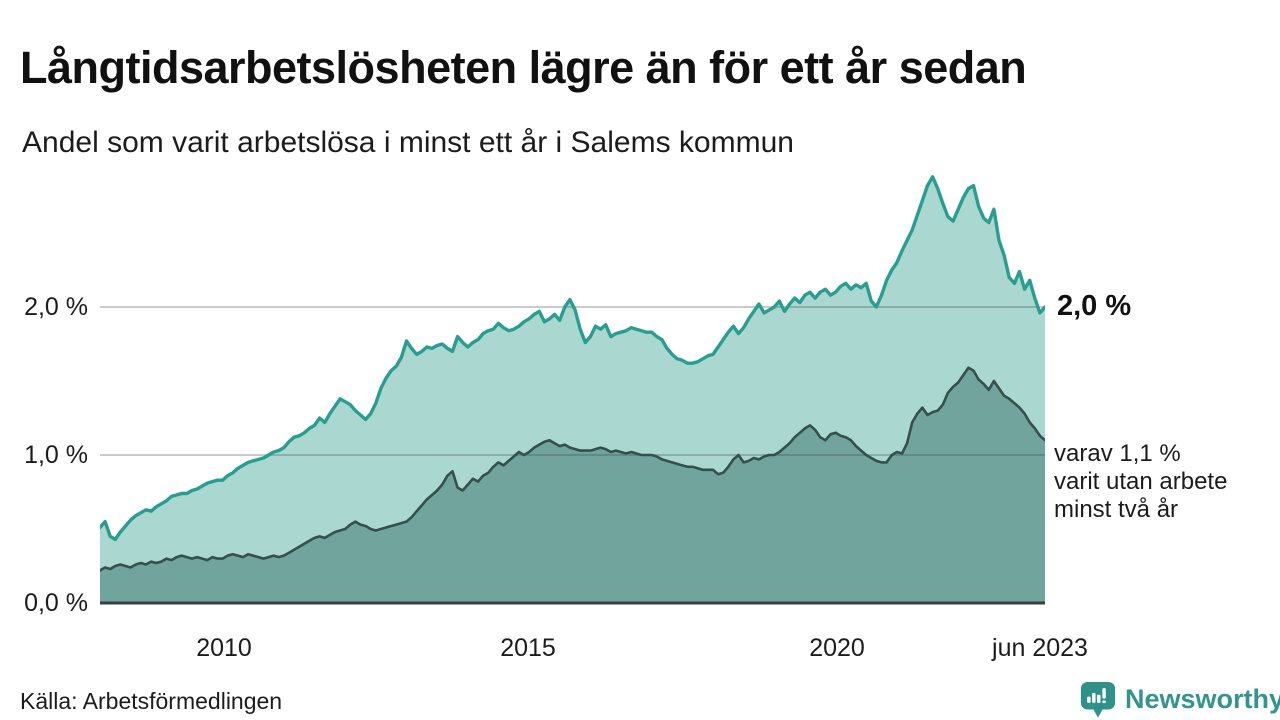 The image size is (1280, 720). Describe the element at coordinates (56, 603) in the screenshot. I see `y-axis-tick-0: 0,0 %` at that location.